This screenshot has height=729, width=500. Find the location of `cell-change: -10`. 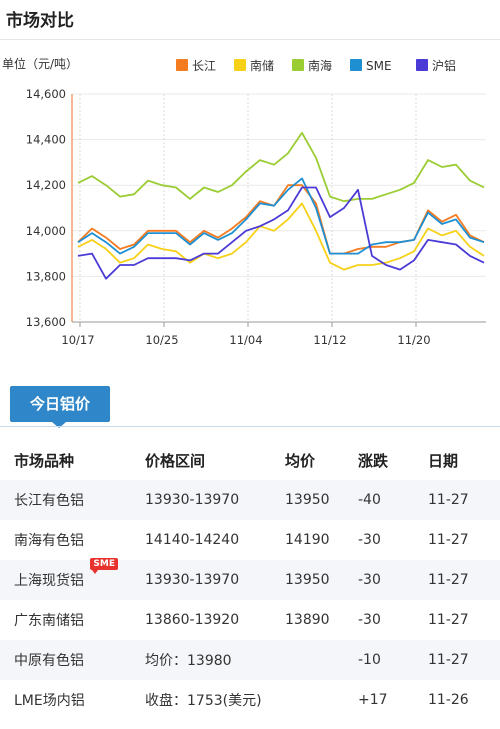

cell-change: -10 is located at coordinates (393, 660).